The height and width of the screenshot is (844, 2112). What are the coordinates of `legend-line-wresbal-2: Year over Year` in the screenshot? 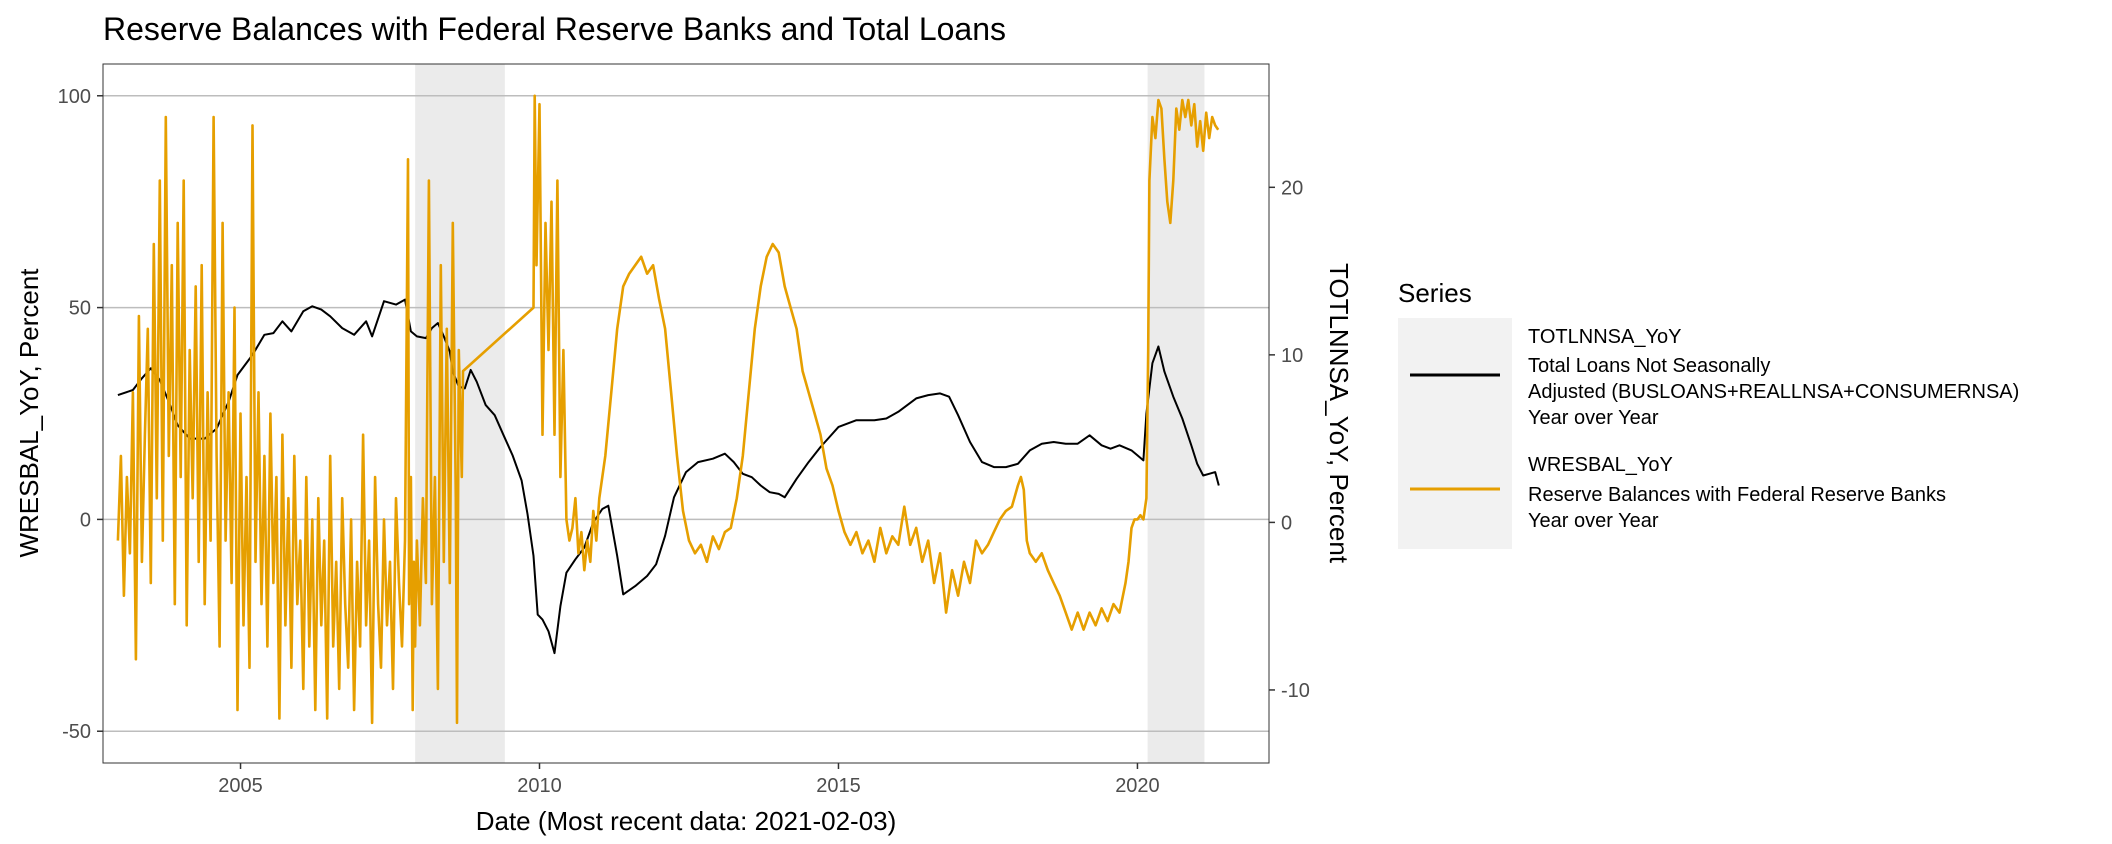 It's located at (1593, 521).